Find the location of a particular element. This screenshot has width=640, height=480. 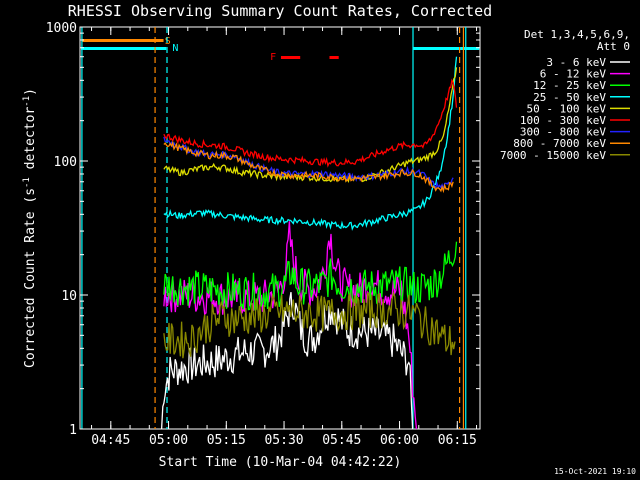

legend-header-att: Att 0 is located at coordinates (613, 46).